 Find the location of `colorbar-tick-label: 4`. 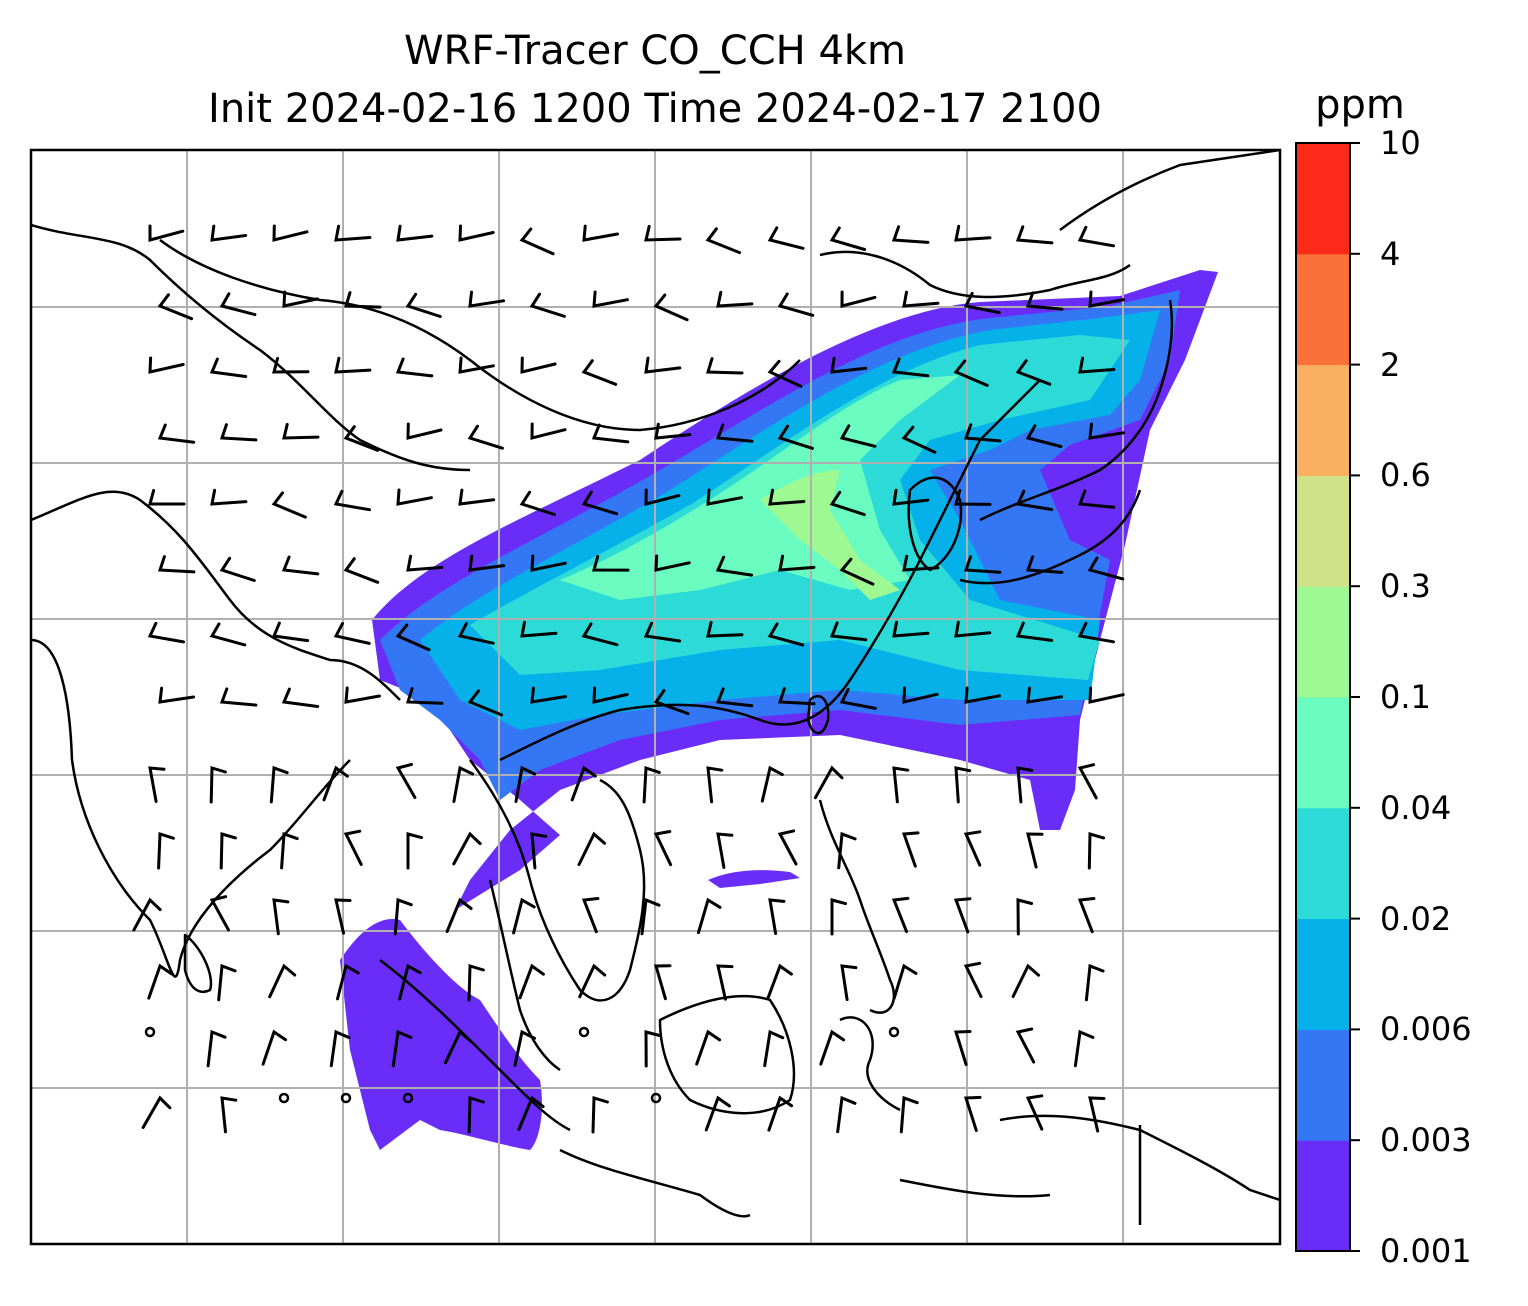

colorbar-tick-label: 4 is located at coordinates (1390, 253).